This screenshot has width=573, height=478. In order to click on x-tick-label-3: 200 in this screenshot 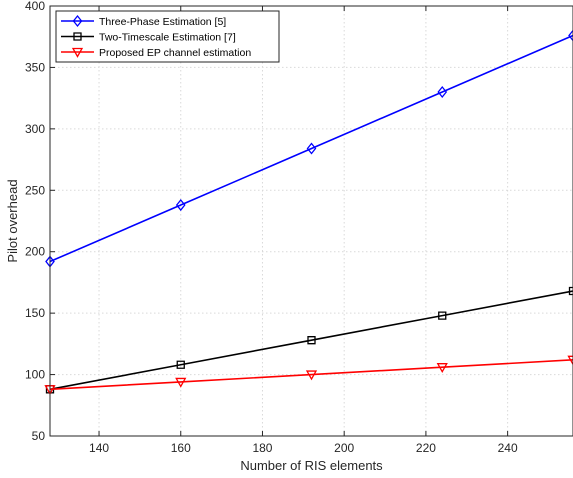, I will do `click(344, 448)`.